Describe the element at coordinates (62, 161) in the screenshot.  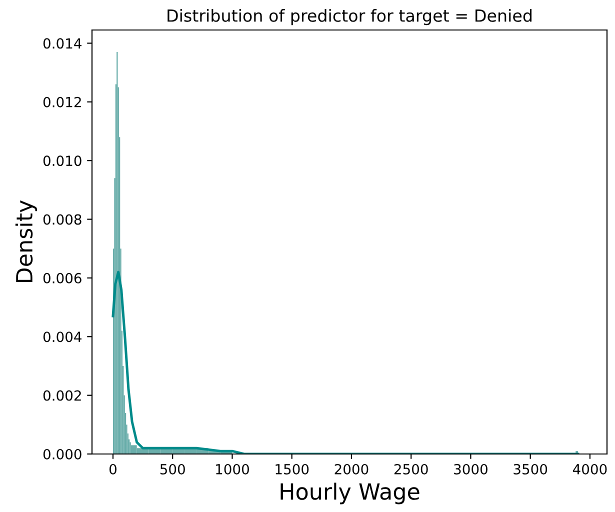
I see `y-tick-label: 0.010` at that location.